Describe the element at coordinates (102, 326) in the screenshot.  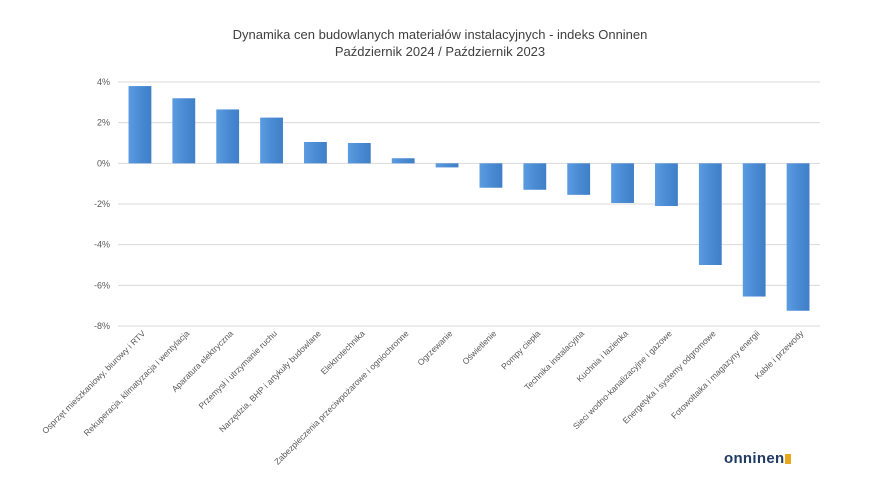
I see `y-tick-label: -8%` at that location.